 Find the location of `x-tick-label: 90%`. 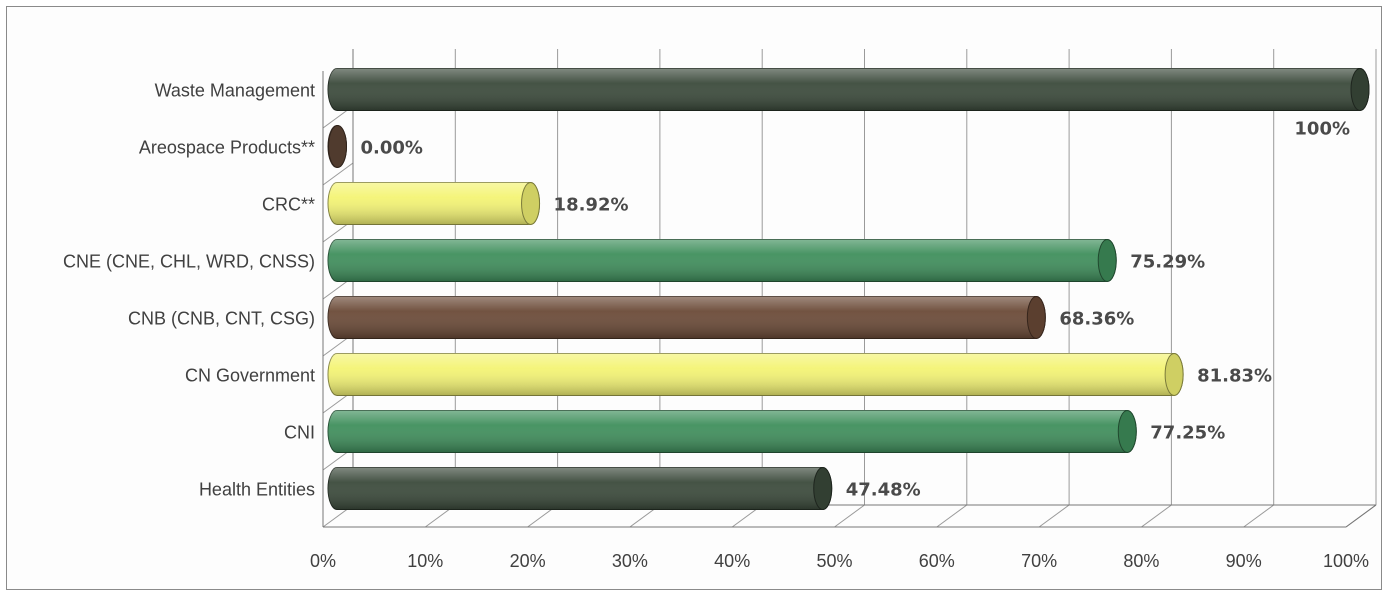

x-tick-label: 90% is located at coordinates (1244, 561).